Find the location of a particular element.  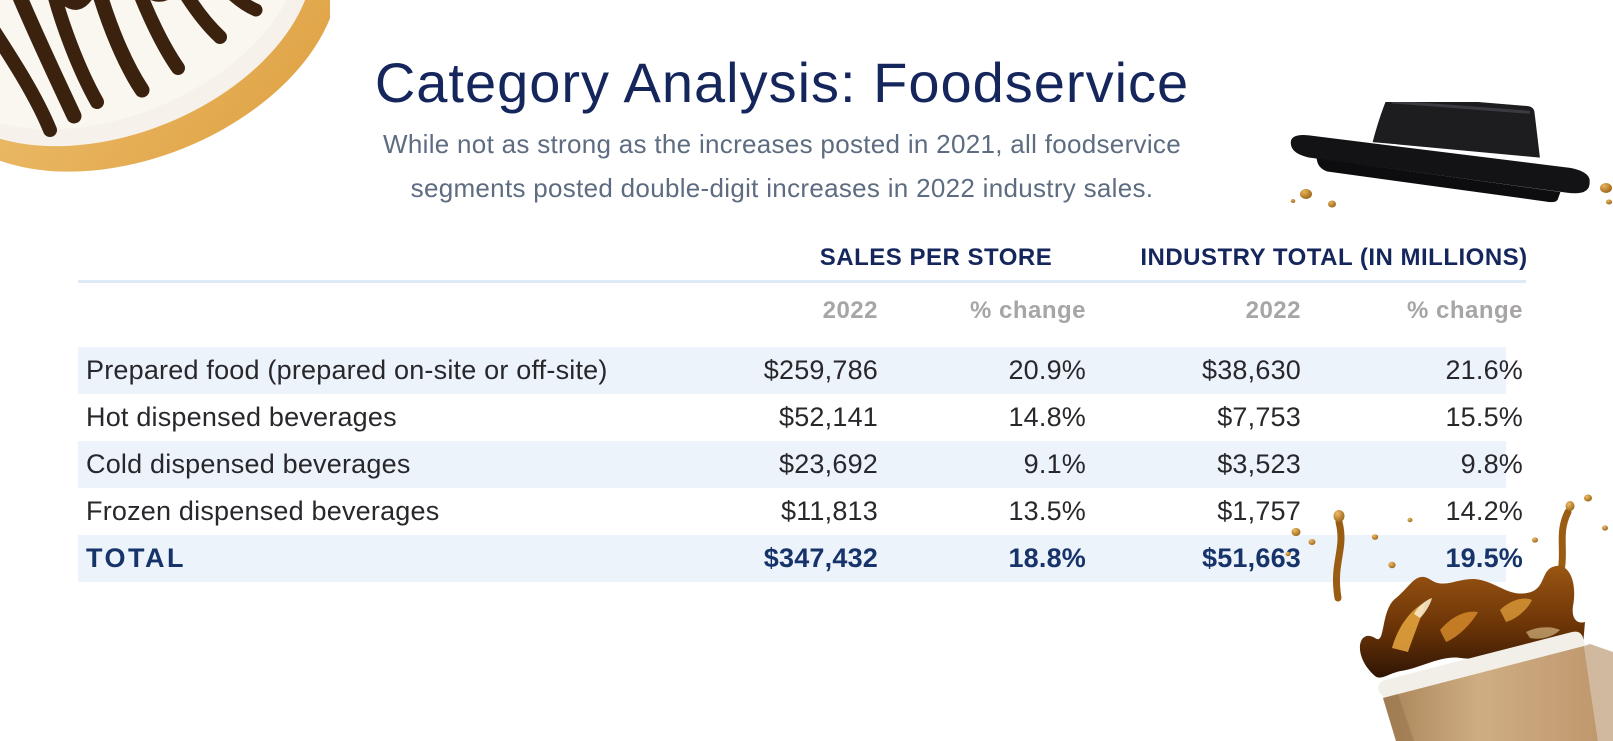

row-label: Hot dispensed beverages is located at coordinates (241, 417).